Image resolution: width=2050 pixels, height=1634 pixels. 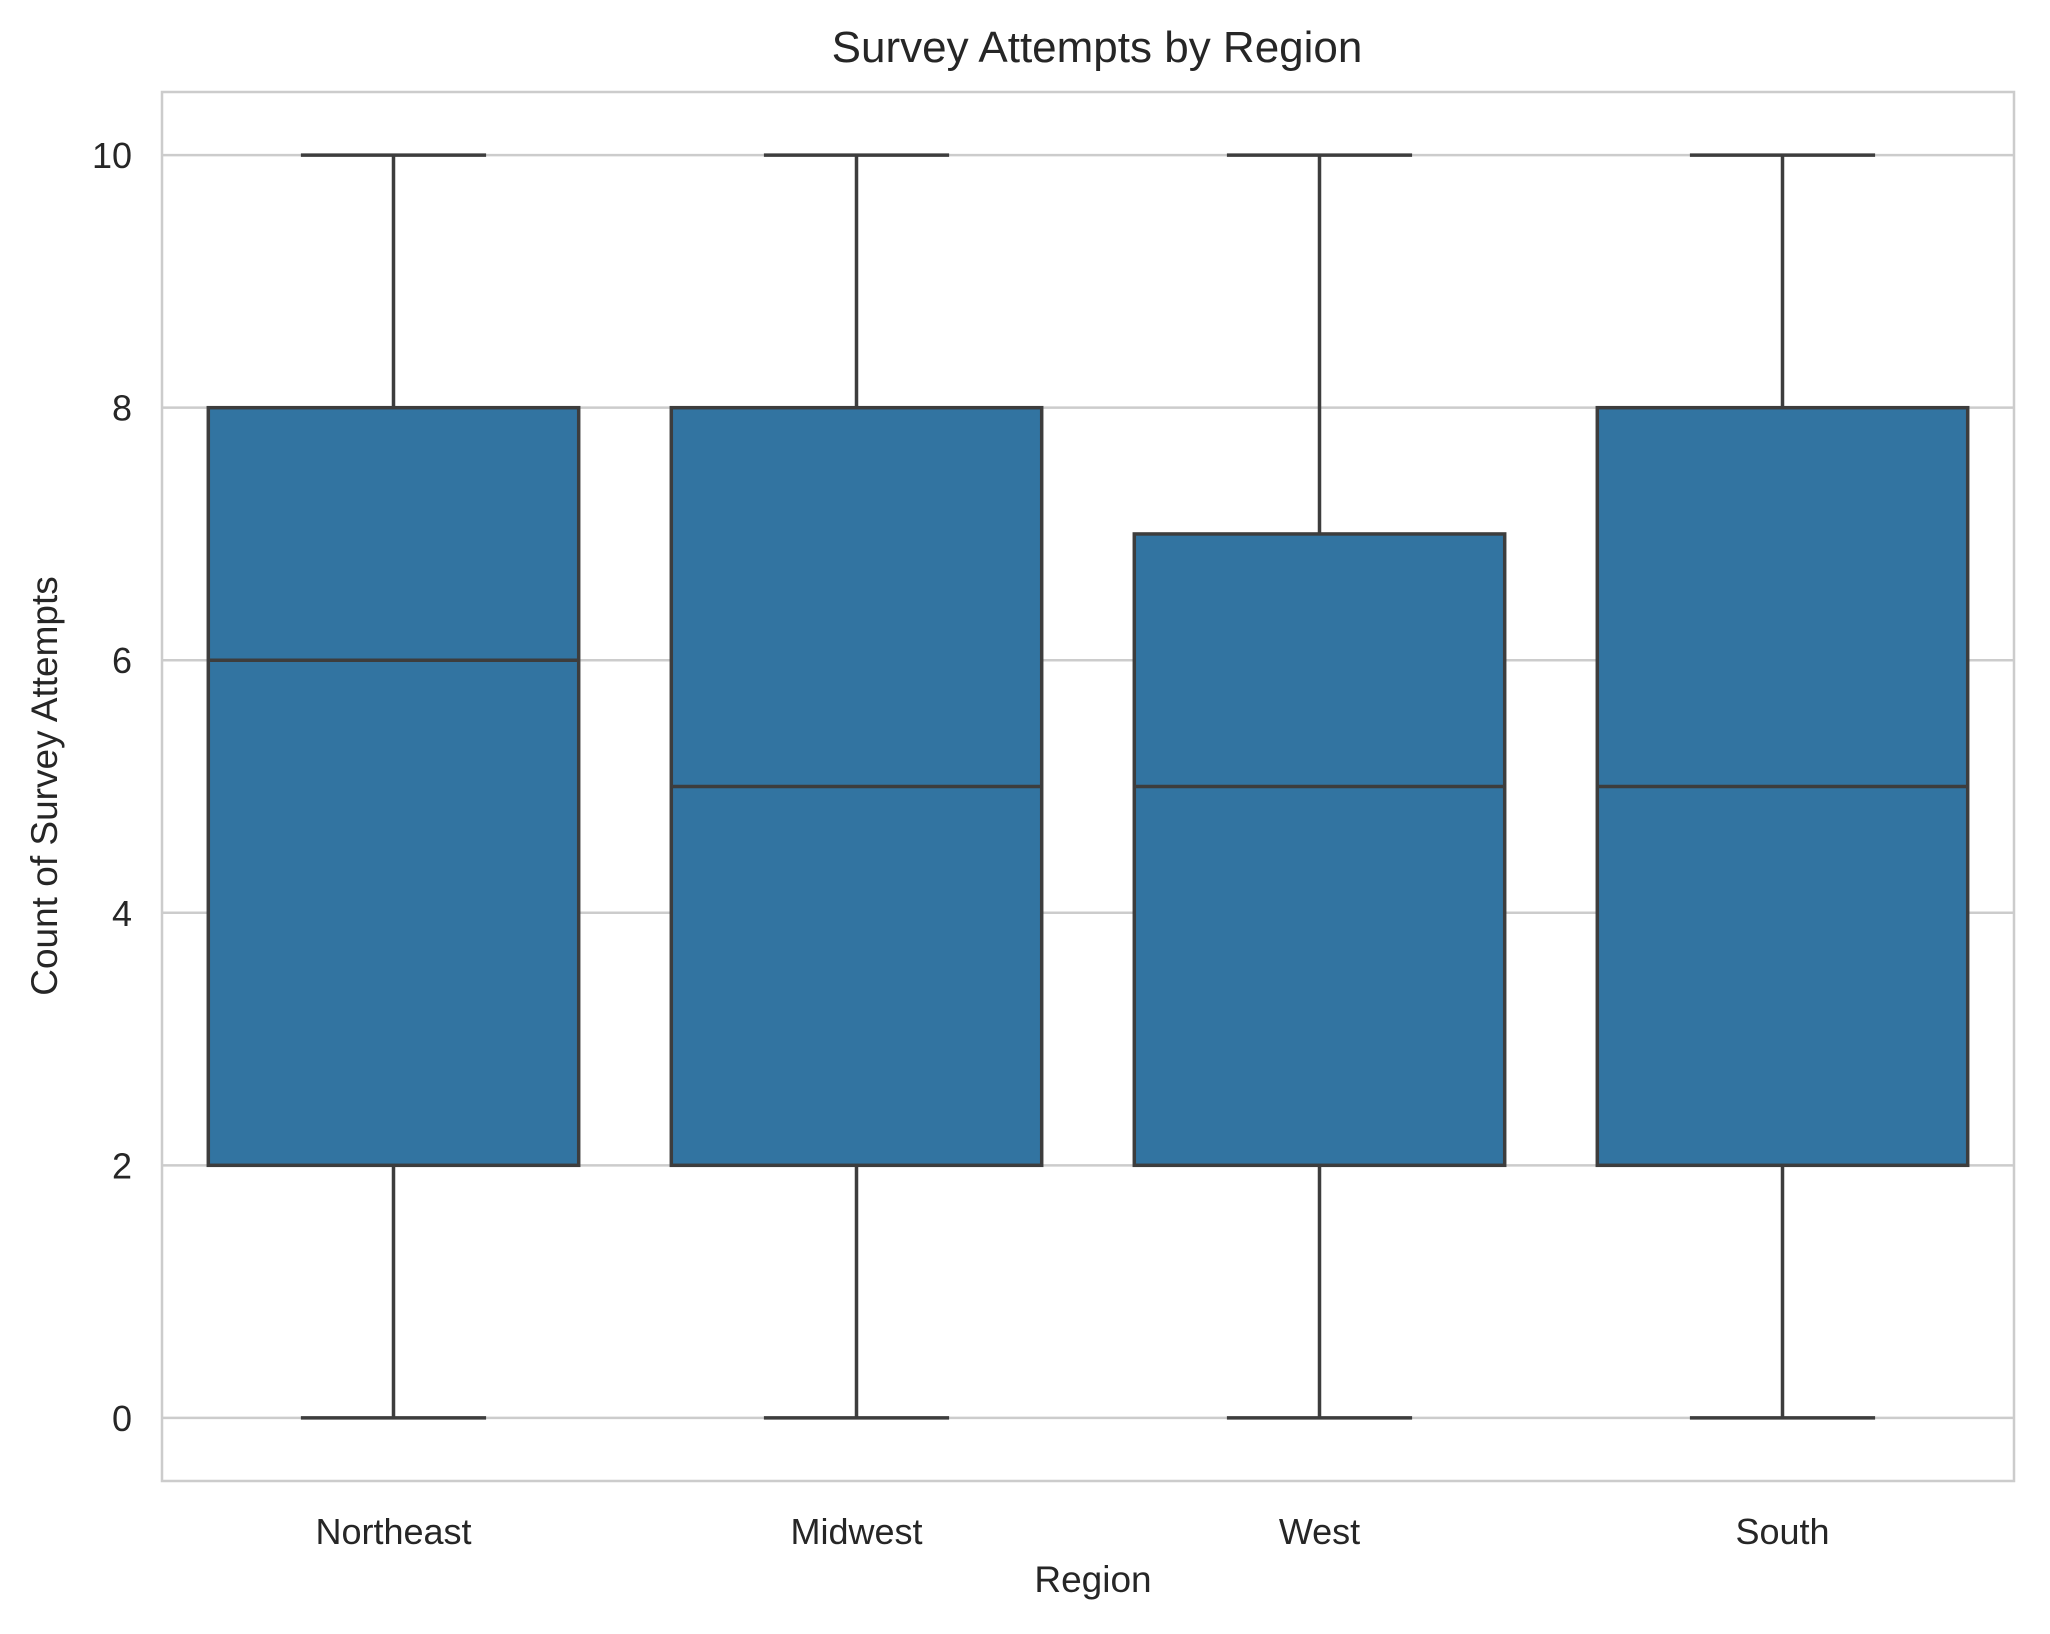 What do you see at coordinates (122, 1165) in the screenshot?
I see `y-tick-label: 2` at bounding box center [122, 1165].